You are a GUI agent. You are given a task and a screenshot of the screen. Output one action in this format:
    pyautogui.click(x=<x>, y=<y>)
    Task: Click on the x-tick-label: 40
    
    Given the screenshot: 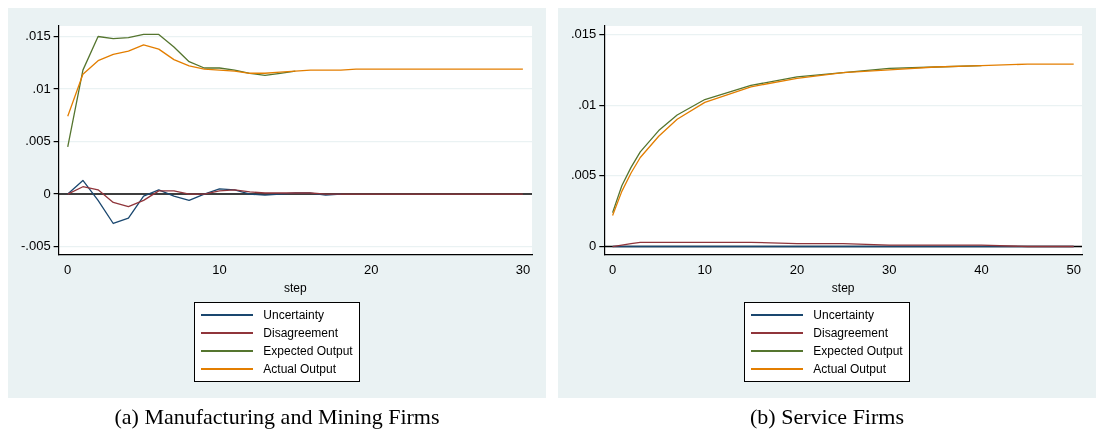 What is the action you would take?
    pyautogui.click(x=981, y=270)
    